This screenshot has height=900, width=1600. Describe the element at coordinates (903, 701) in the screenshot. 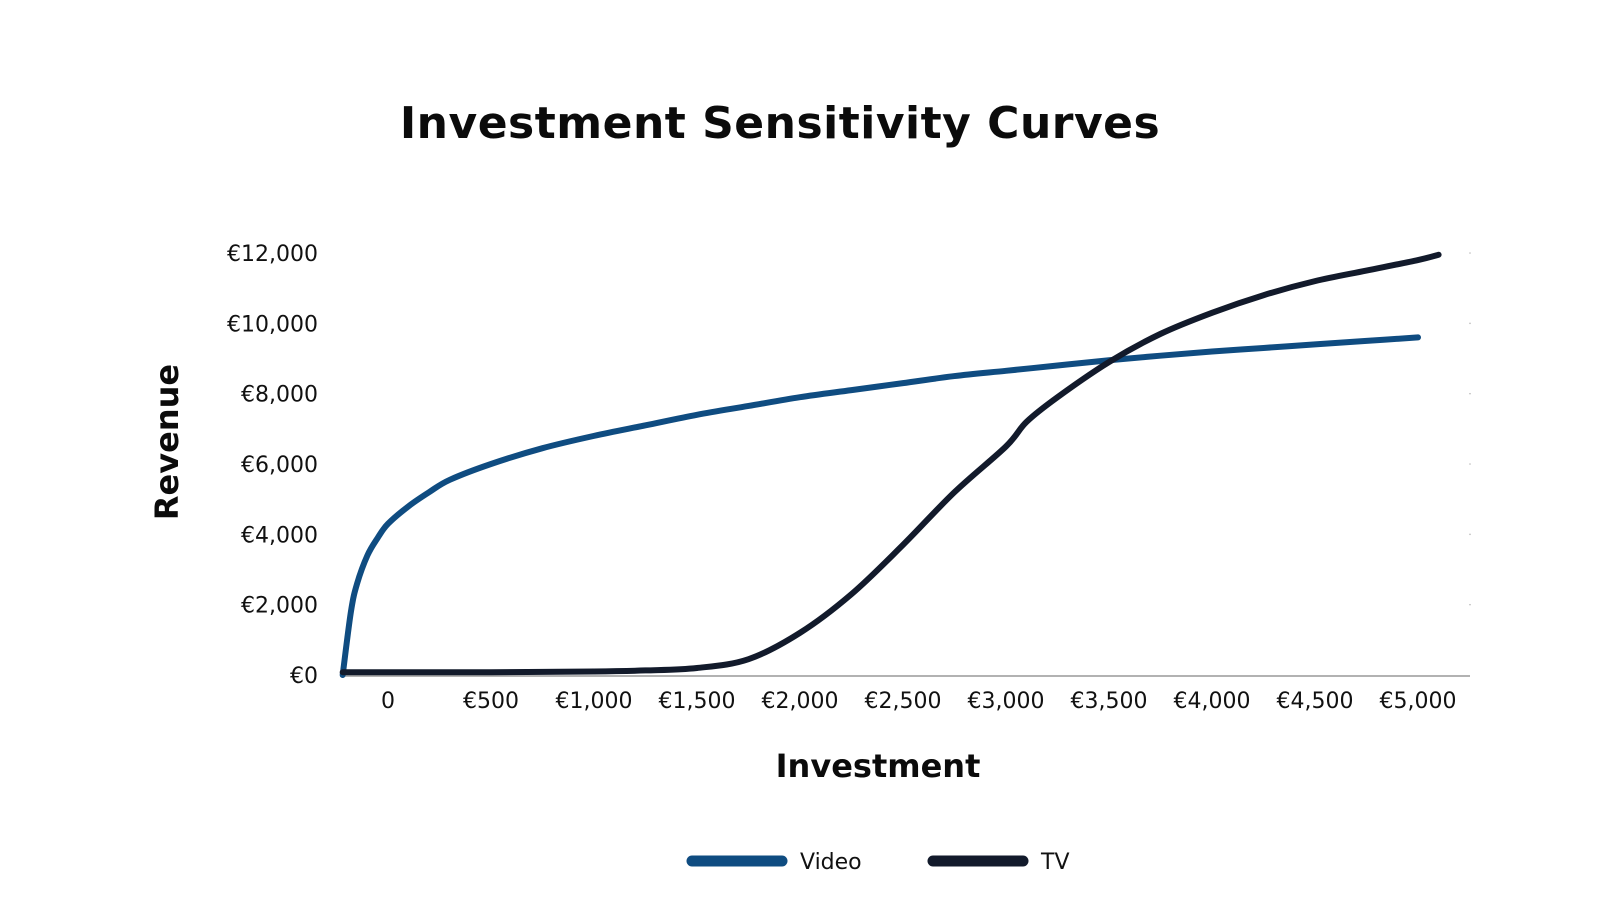

I see `x-tick-label: €2,500` at that location.